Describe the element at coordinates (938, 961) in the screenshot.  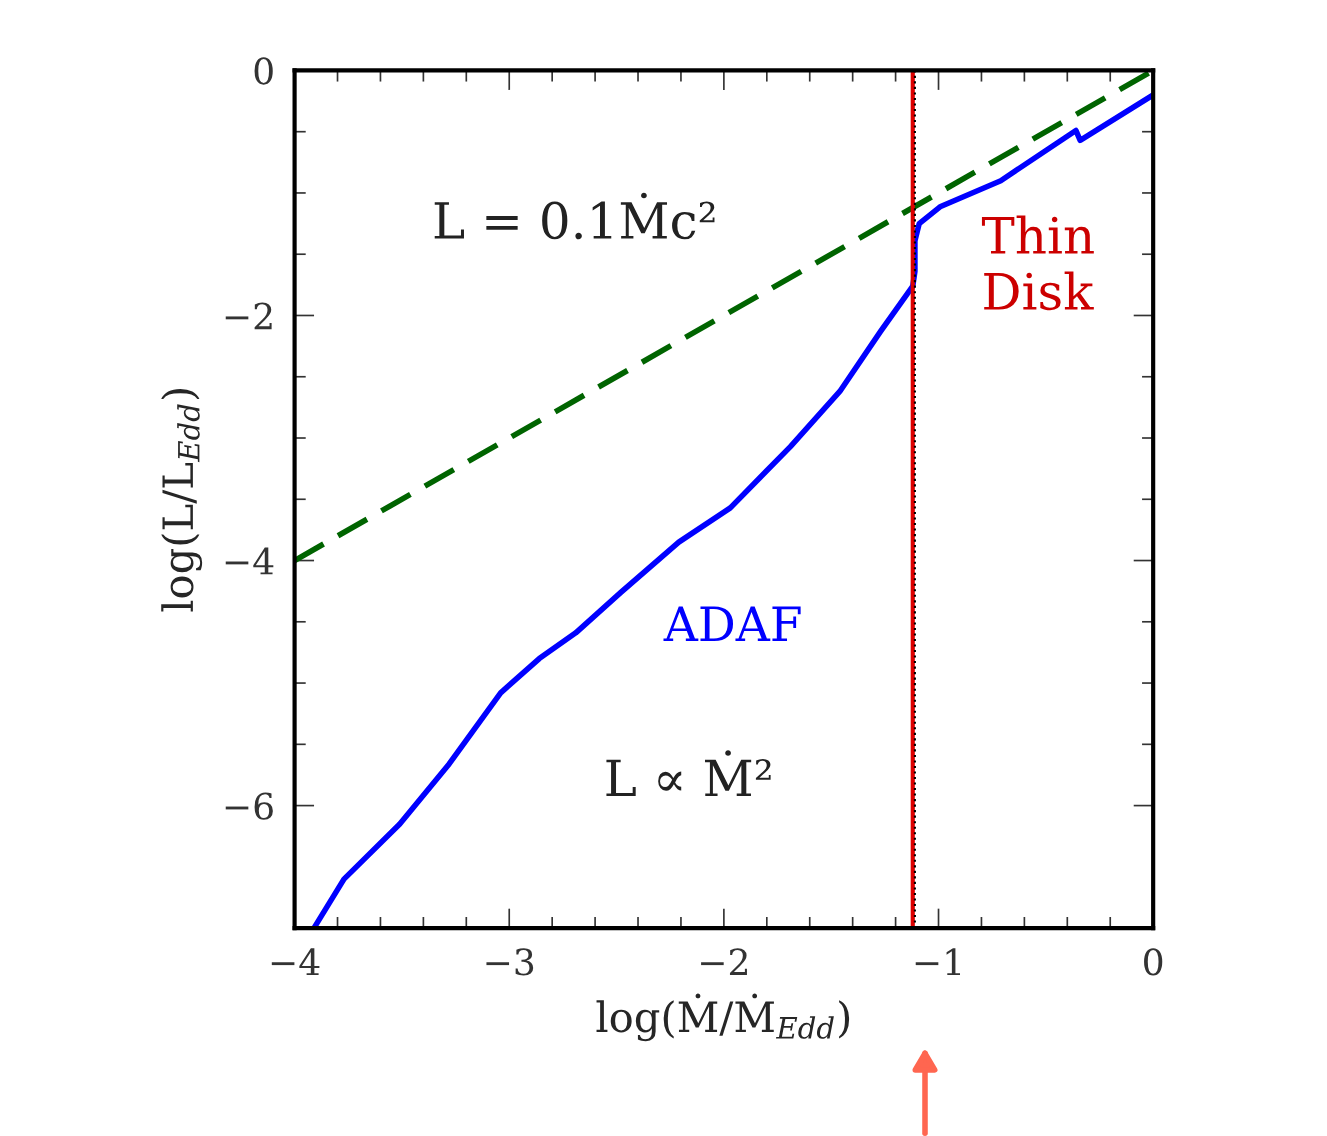
I see `x-tick-label: −1` at that location.